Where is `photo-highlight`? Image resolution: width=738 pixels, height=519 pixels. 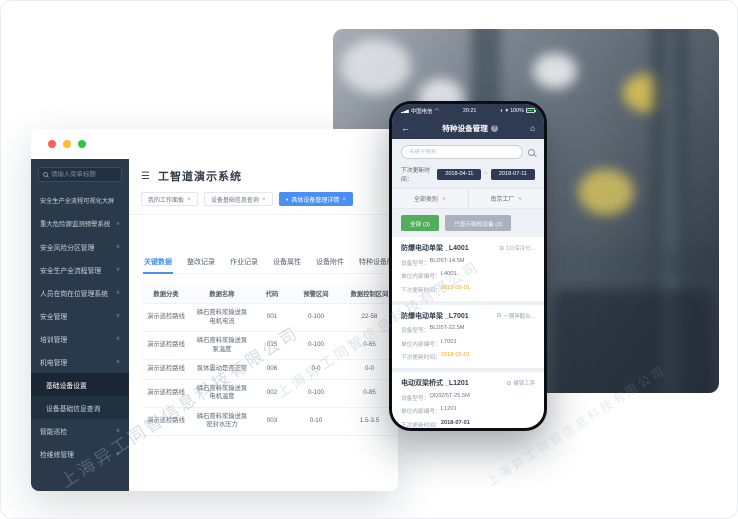
photo-highlight is located at coordinates (376, 66).